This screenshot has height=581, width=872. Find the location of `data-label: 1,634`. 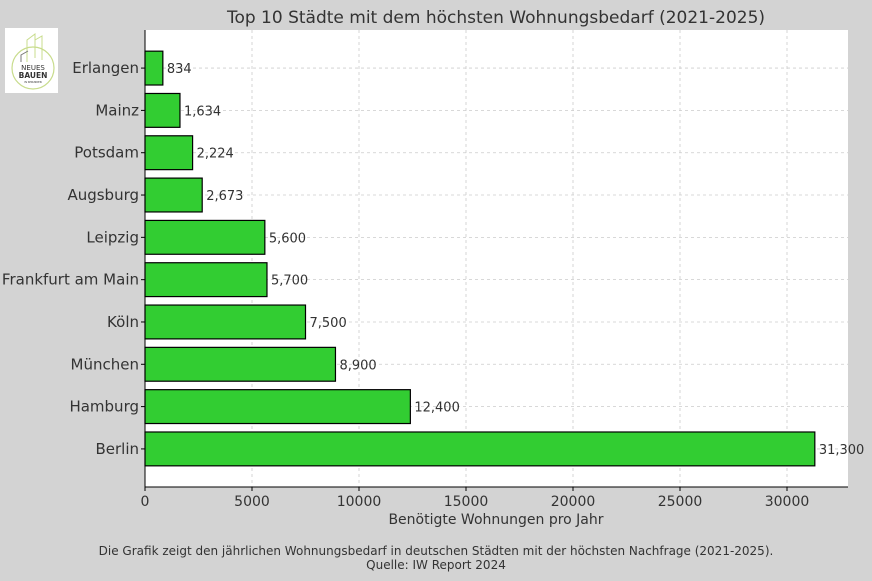

data-label: 1,634 is located at coordinates (202, 111).